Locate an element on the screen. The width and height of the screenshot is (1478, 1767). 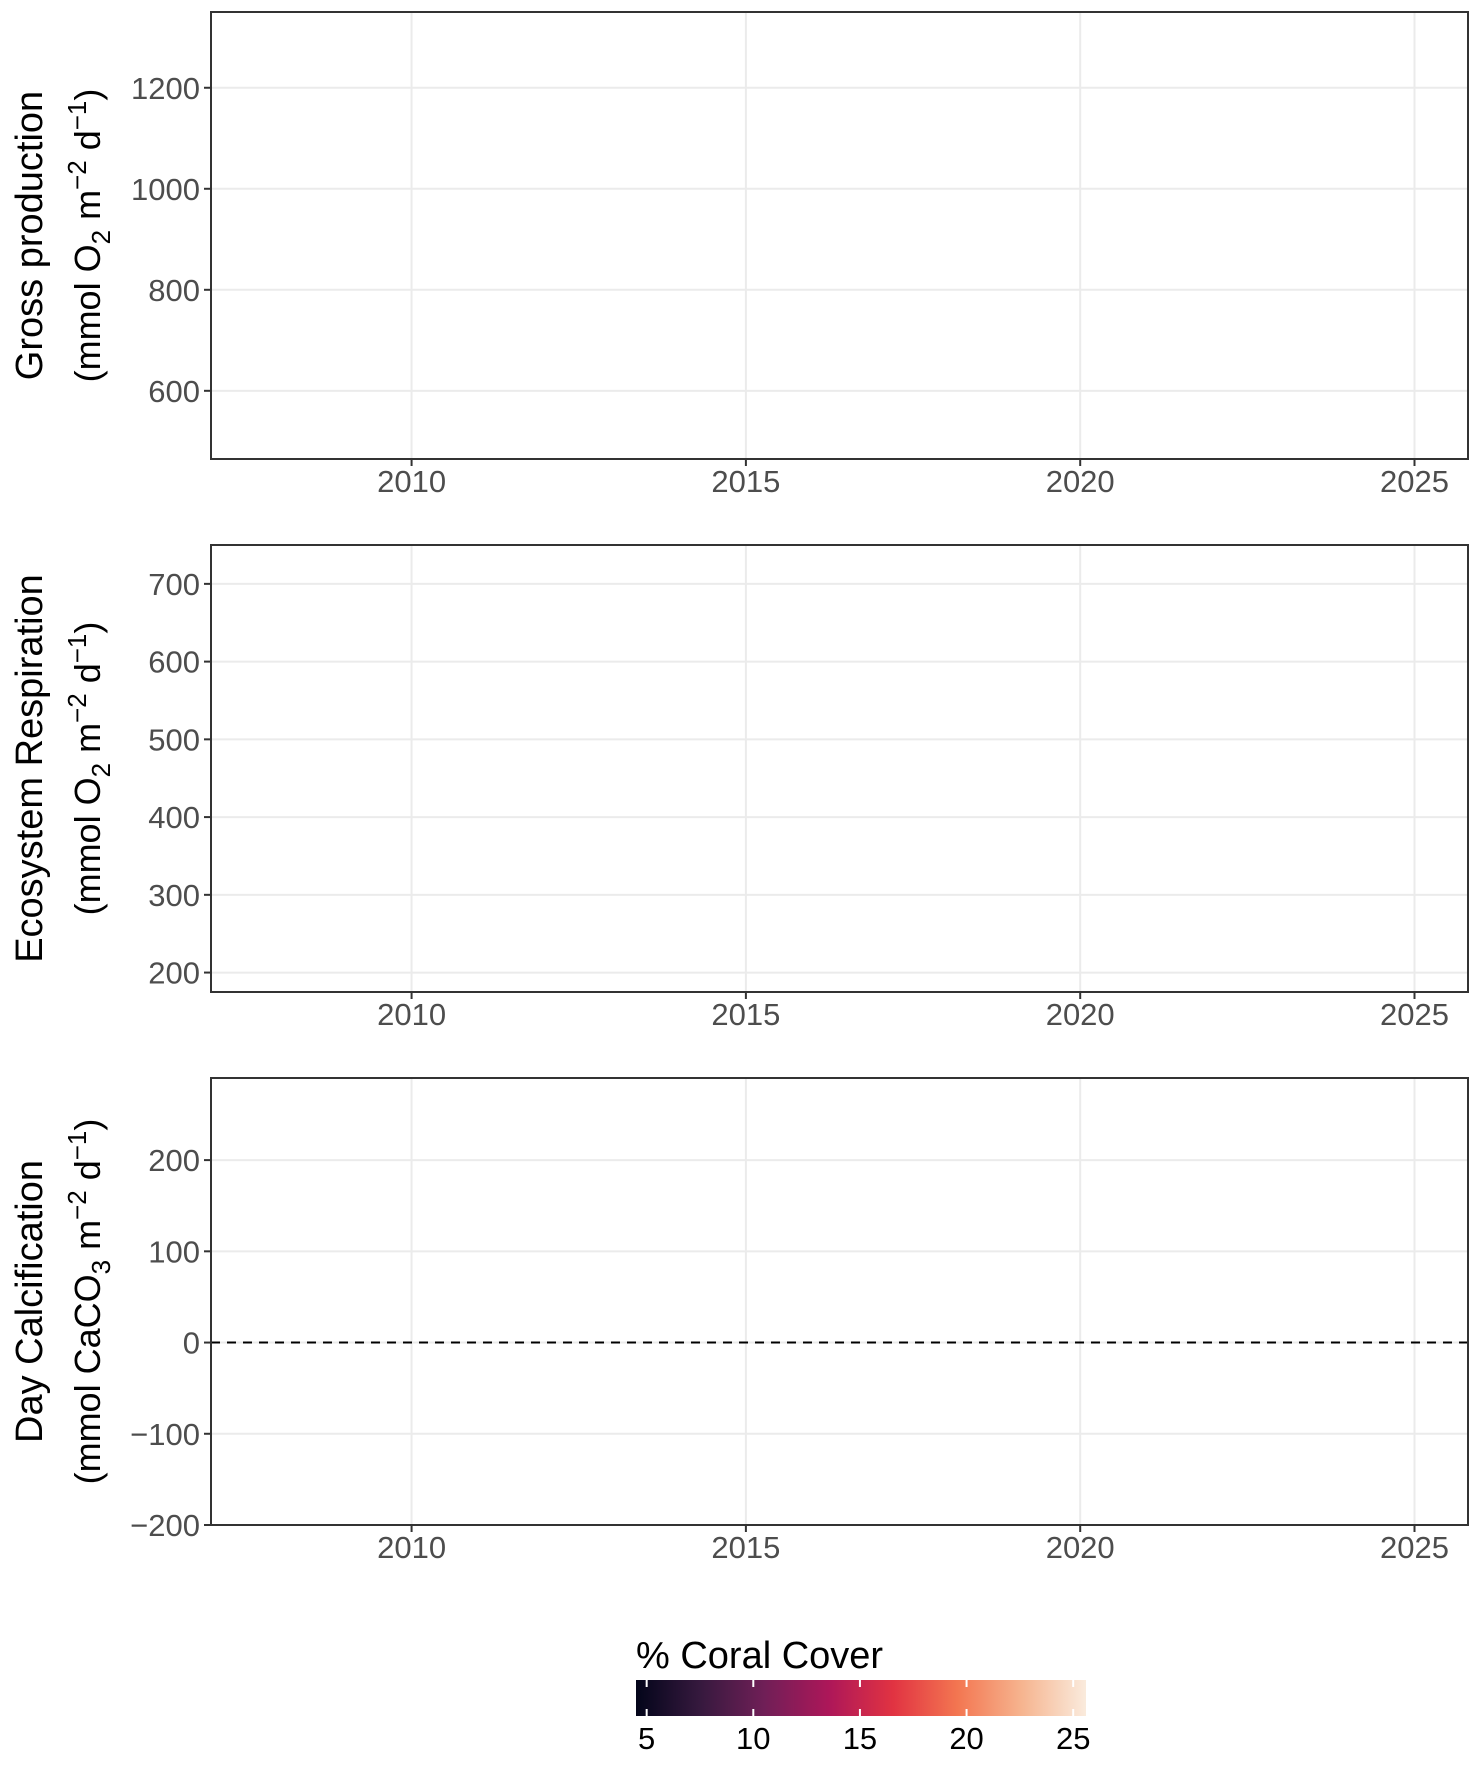
legend-title: % Coral Cover is located at coordinates (759, 1656).